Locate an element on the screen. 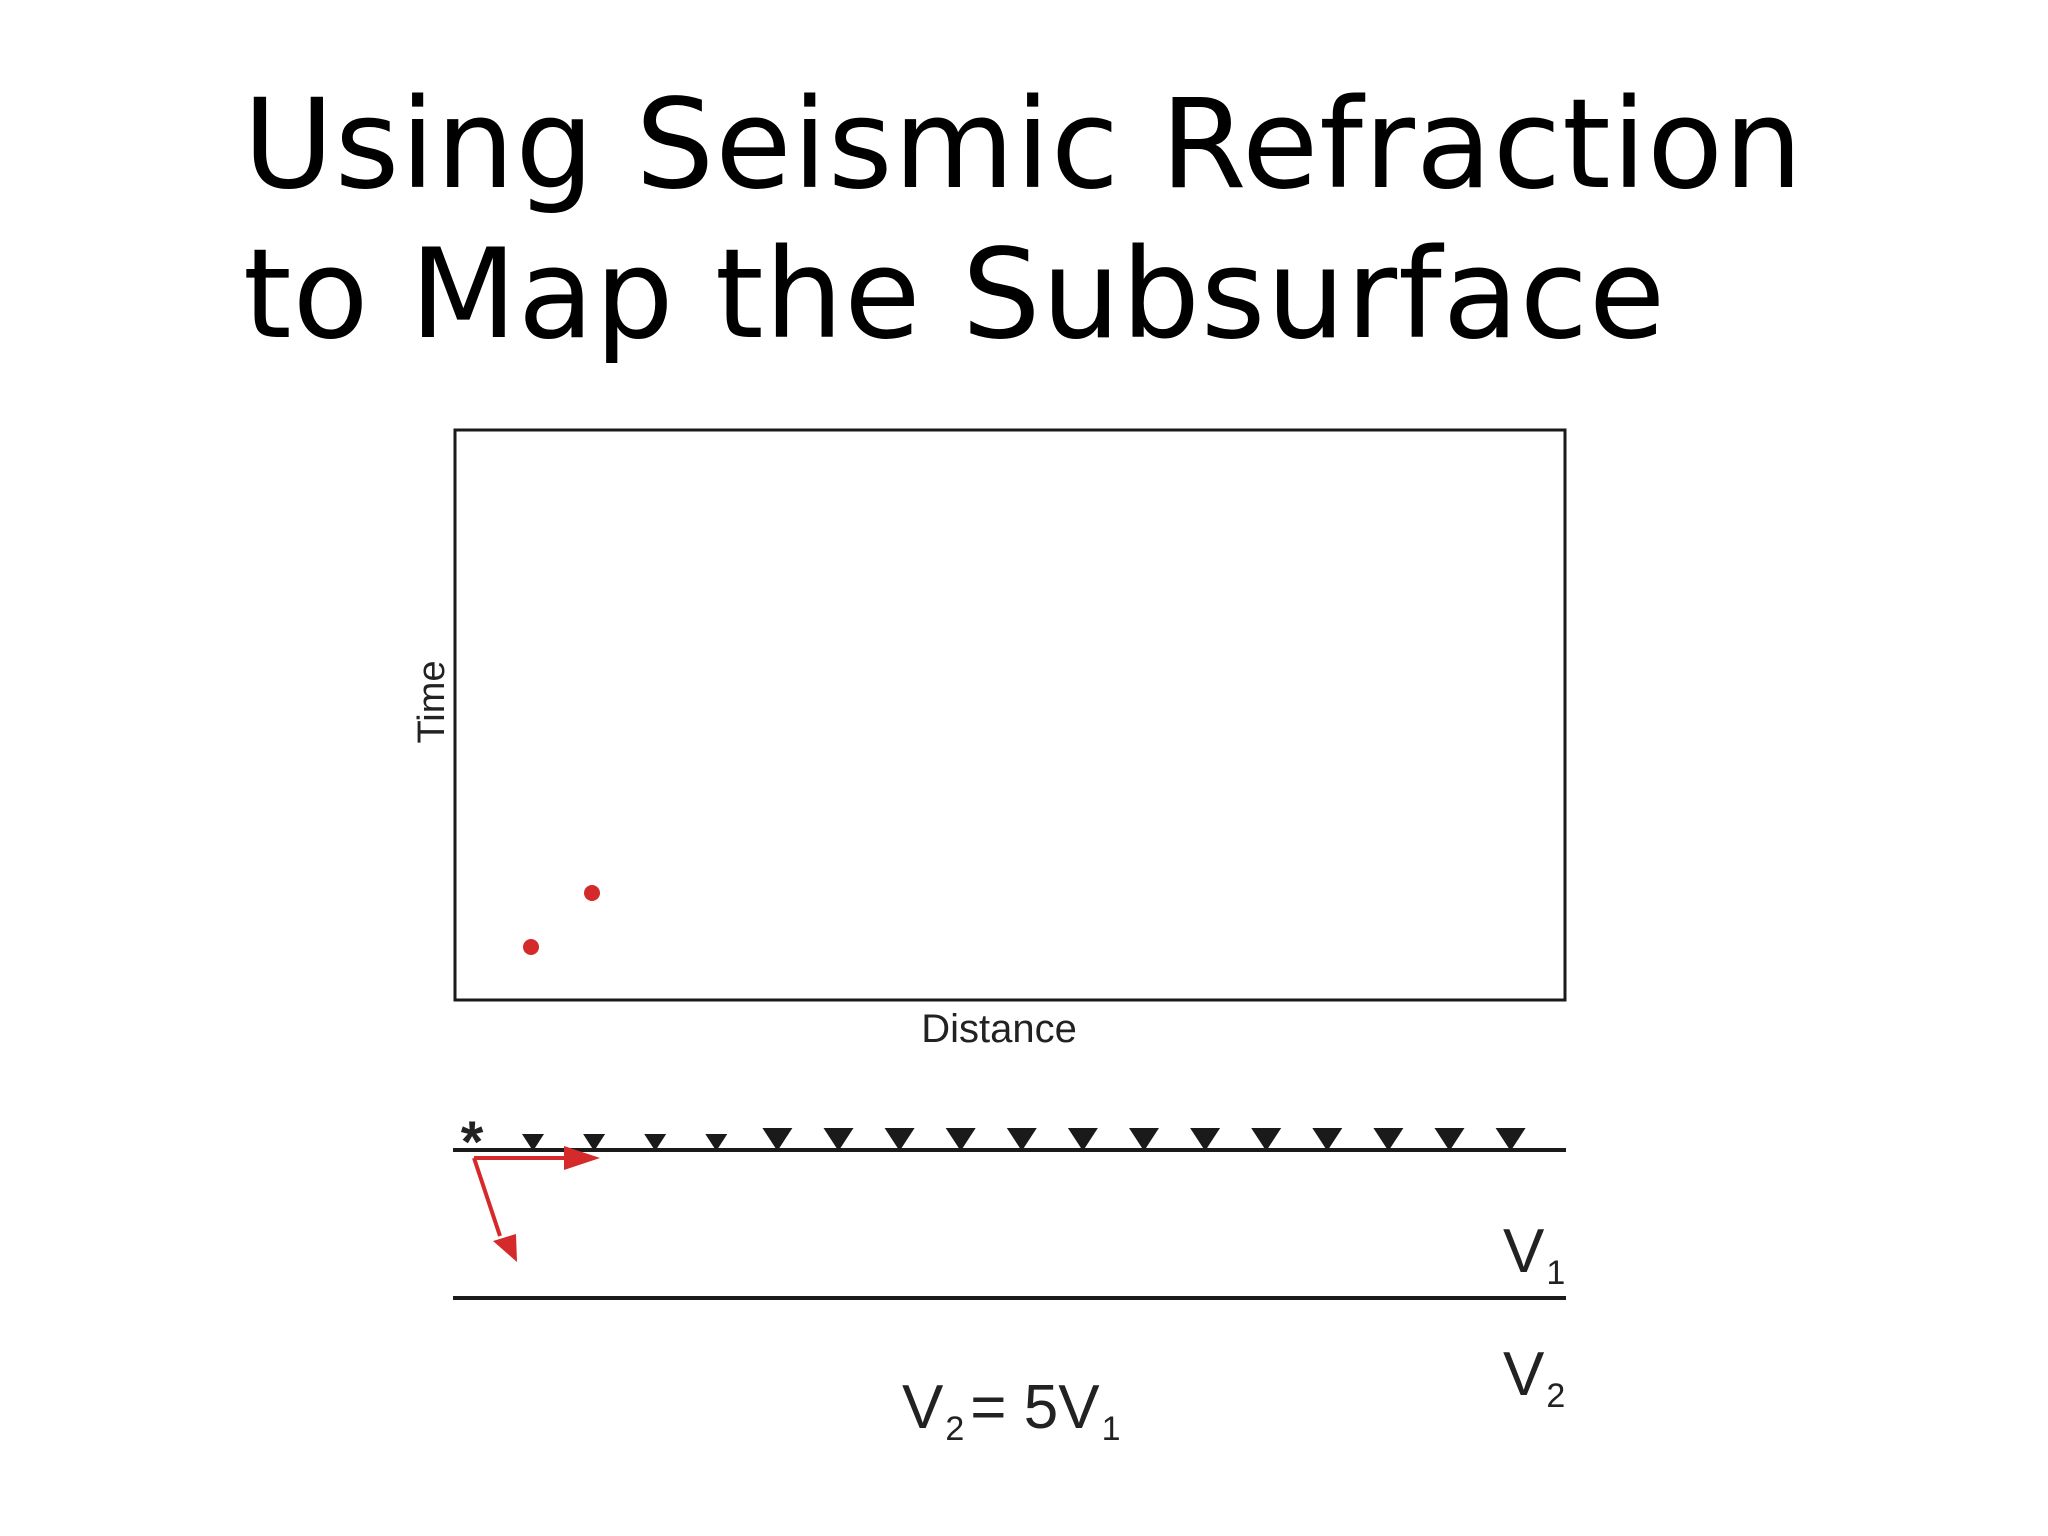 The width and height of the screenshot is (2048, 1536). y-axis-label: Time is located at coordinates (432, 701).